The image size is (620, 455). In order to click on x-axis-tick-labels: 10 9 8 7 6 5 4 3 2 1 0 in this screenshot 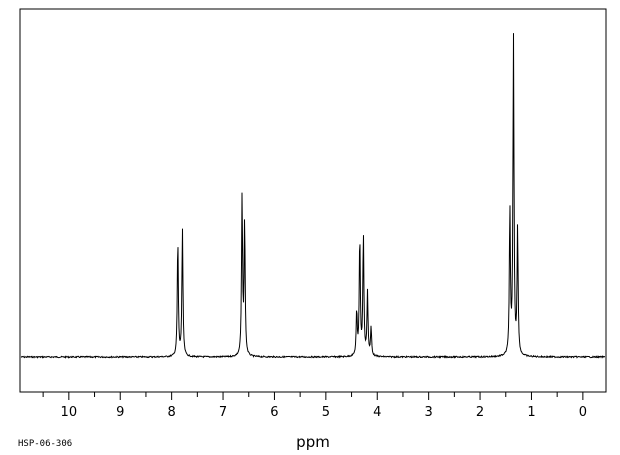, I will do `click(324, 412)`.